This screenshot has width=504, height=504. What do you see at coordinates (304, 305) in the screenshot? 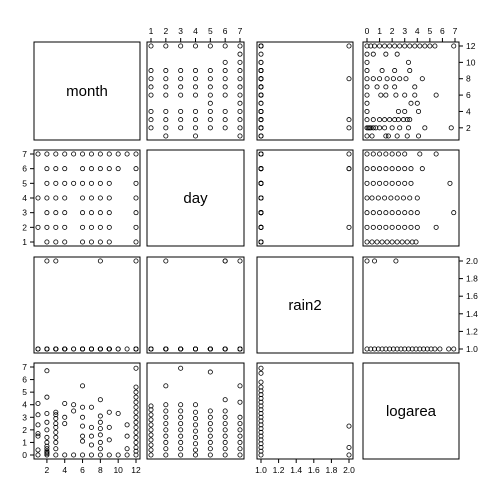
I see `variable-label-rain2: rain2` at bounding box center [304, 305].